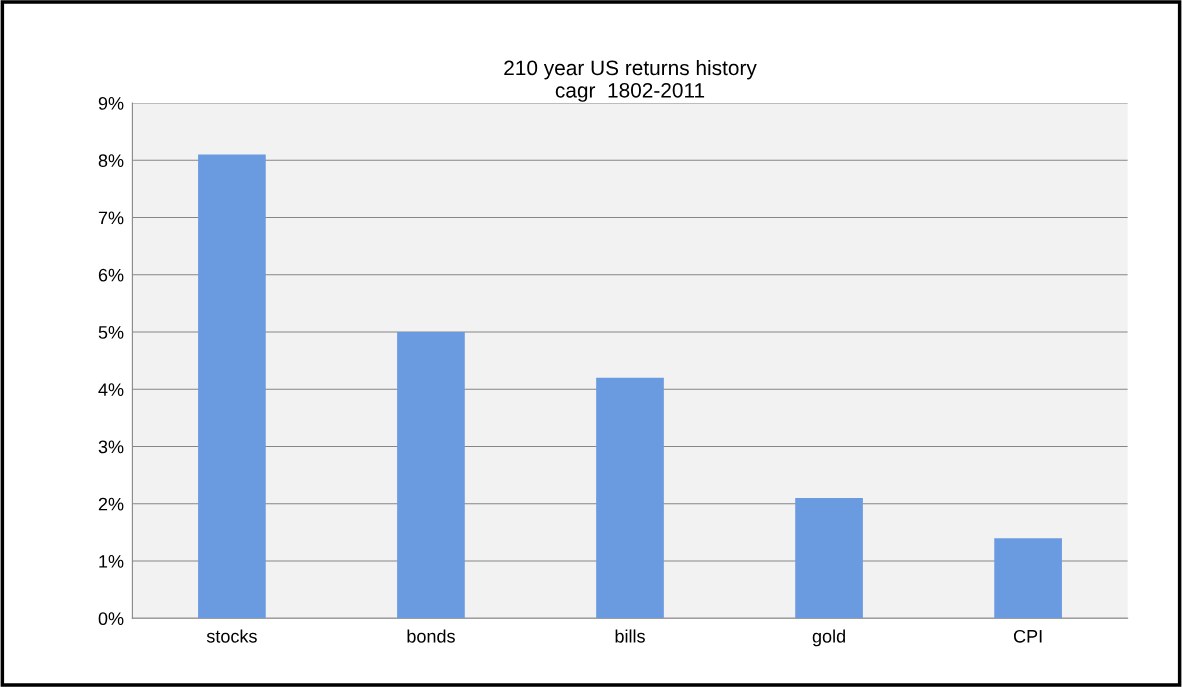  What do you see at coordinates (111, 332) in the screenshot?
I see `y-tick-label: 5%` at bounding box center [111, 332].